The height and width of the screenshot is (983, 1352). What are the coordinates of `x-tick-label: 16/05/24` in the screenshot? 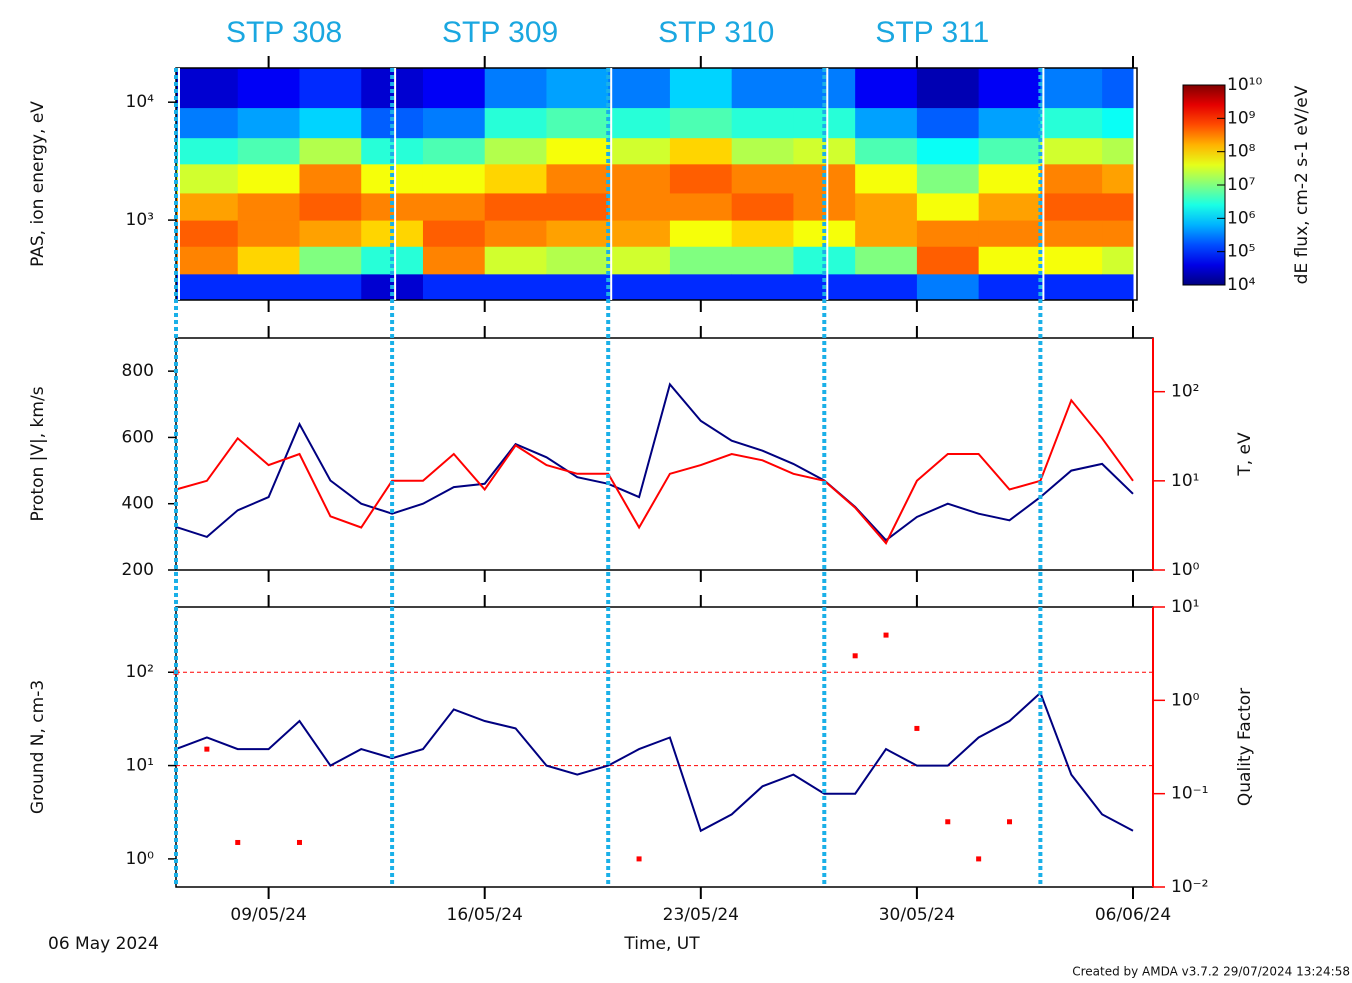 It's located at (485, 915).